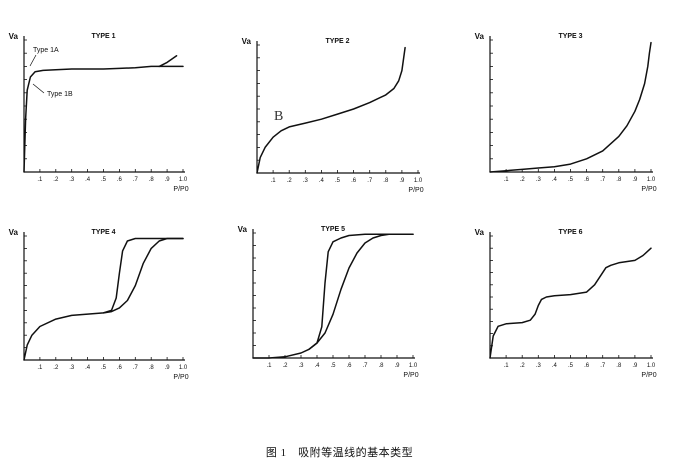 The image size is (679, 466). Describe the element at coordinates (339, 453) in the screenshot. I see `figure-caption: 图 1 吸附等温线的基本类型` at that location.